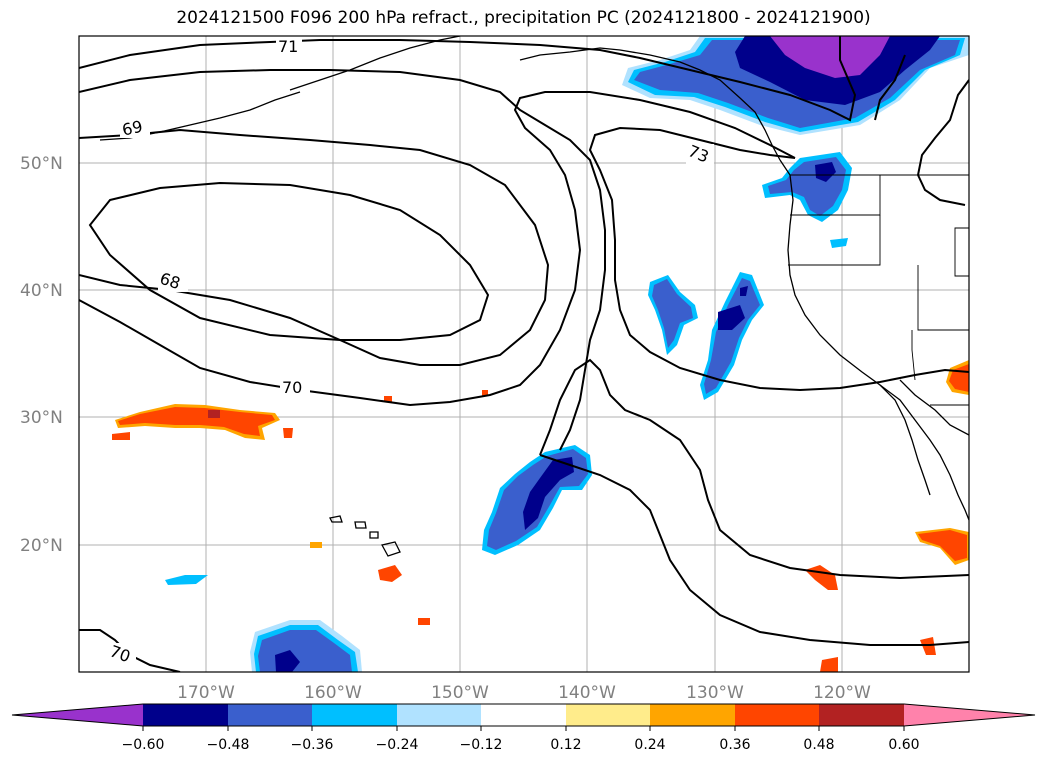  I want to click on colorbar-tick-label: −0.12, so click(481, 745).